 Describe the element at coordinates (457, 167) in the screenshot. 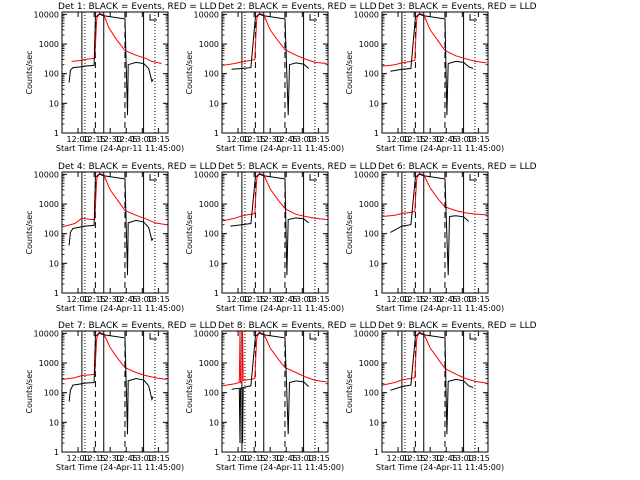

I see `panel-title: Det 6: BLACK = Events, RED = LLD` at that location.